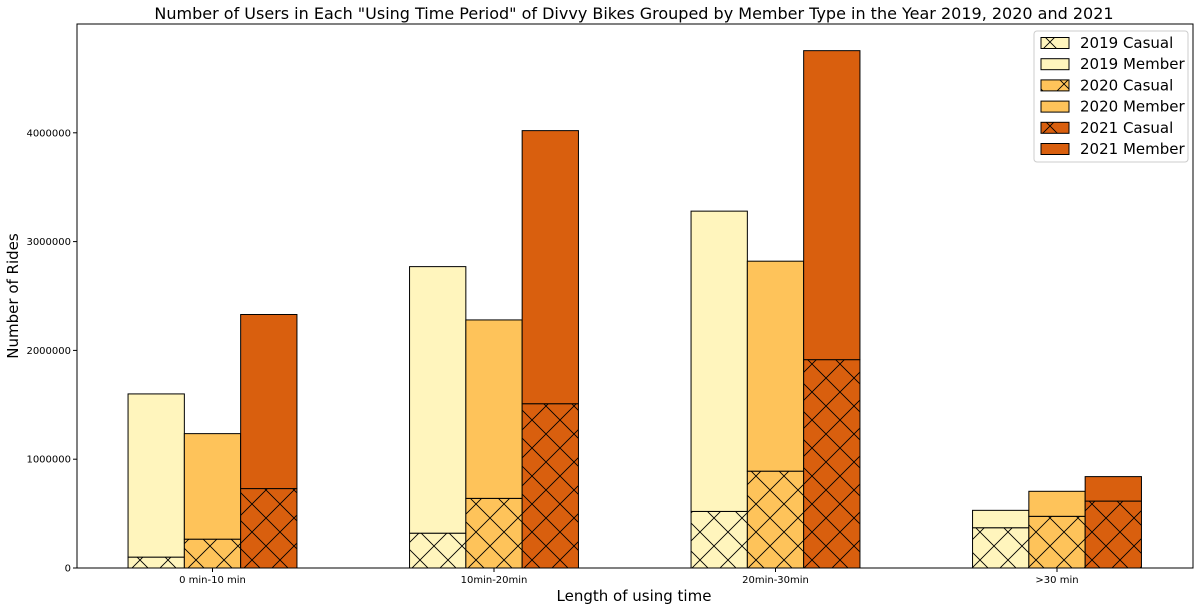 This screenshot has width=1200, height=614. What do you see at coordinates (1126, 85) in the screenshot?
I see `legend-label: 2020 Casual` at bounding box center [1126, 85].